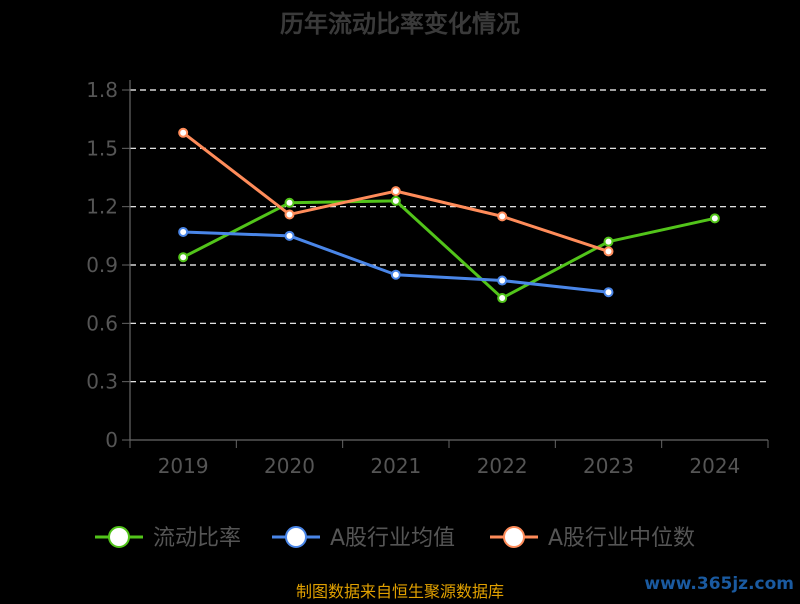 Image resolution: width=800 pixels, height=604 pixels. What do you see at coordinates (102, 207) in the screenshot?
I see `y-tick-label: 1.2` at bounding box center [102, 207].